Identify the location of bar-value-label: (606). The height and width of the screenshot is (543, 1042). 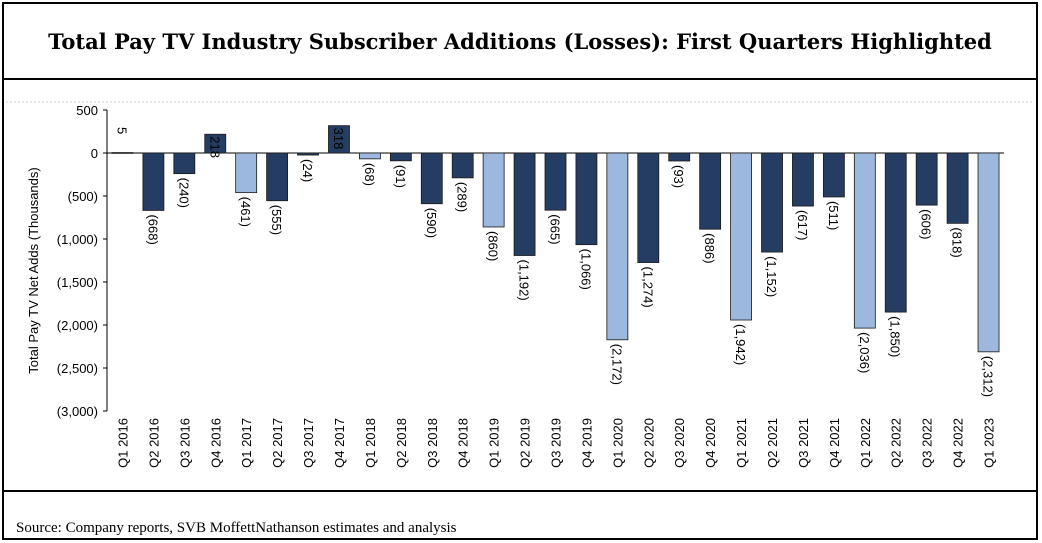
(926, 224).